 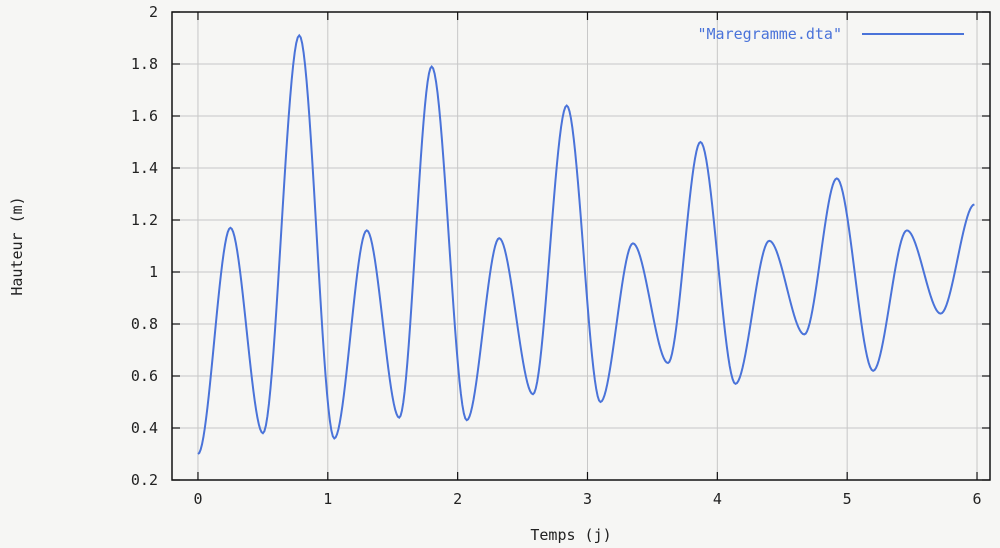 I want to click on y-tick-label: 0.2, so click(x=144, y=480).